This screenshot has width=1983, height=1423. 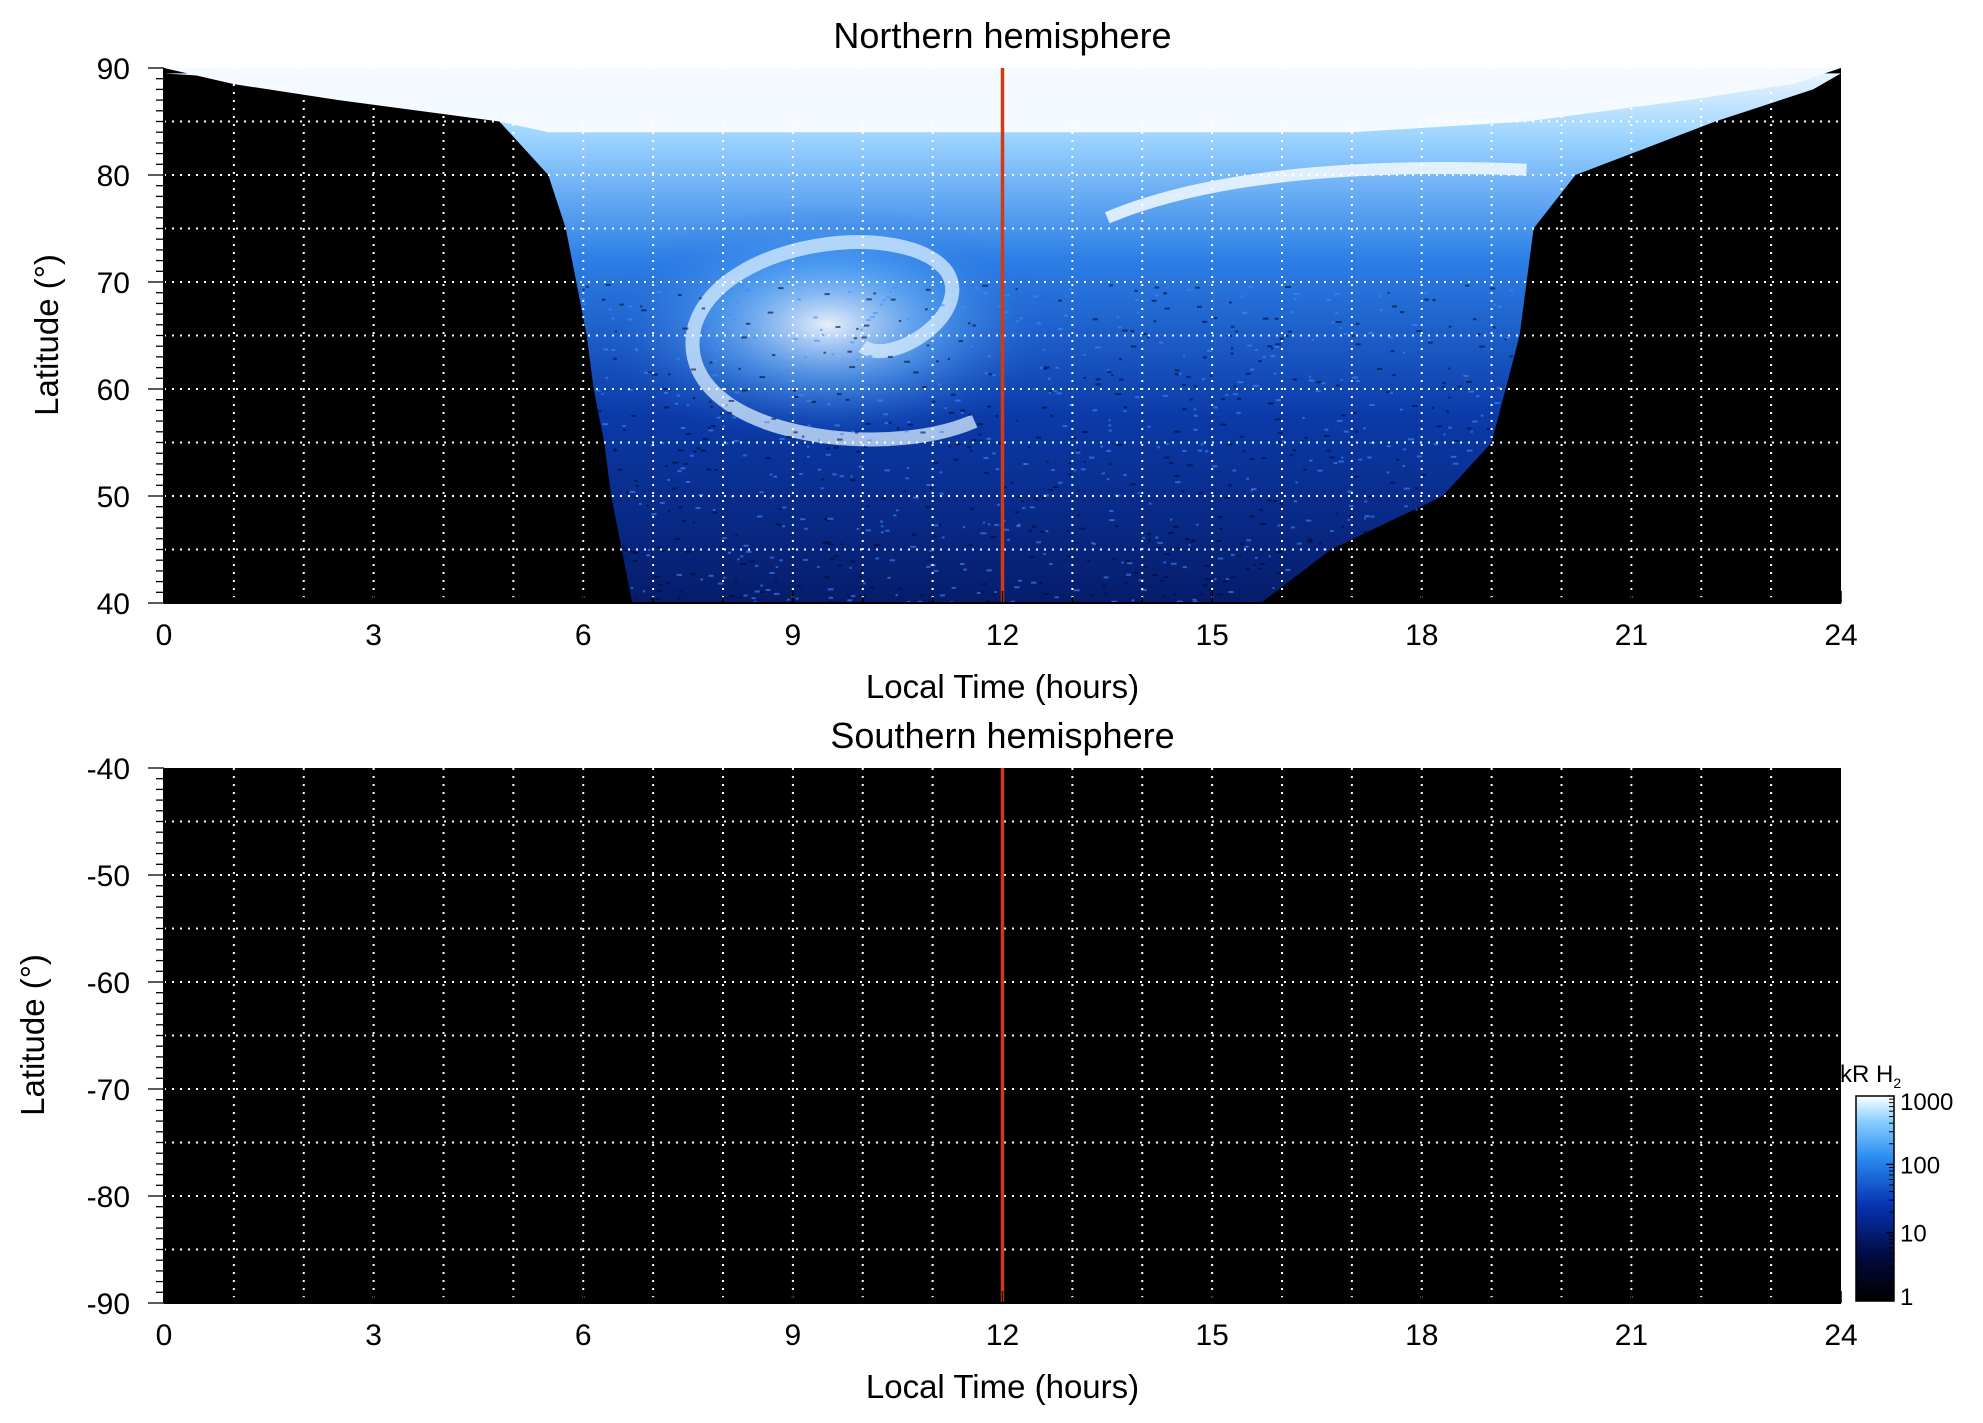 What do you see at coordinates (793, 635) in the screenshot?
I see `x-tick-label: 9` at bounding box center [793, 635].